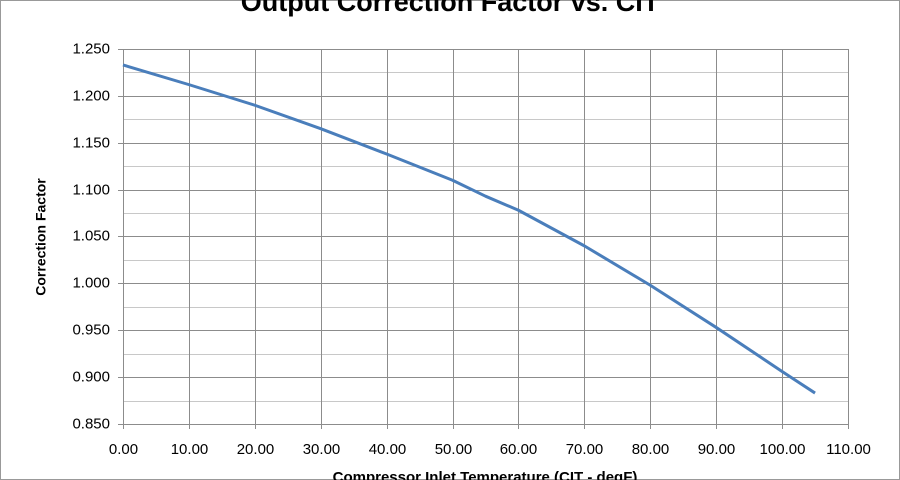  Describe the element at coordinates (91, 329) in the screenshot. I see `y-tick-label: 0.950` at that location.